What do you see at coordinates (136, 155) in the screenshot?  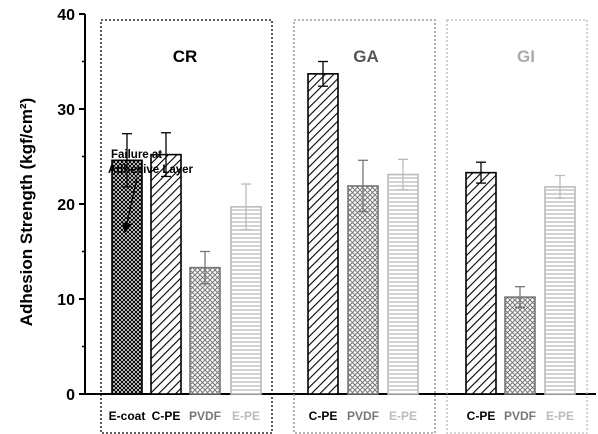 I see `annotation-line: Failure at` at bounding box center [136, 155].